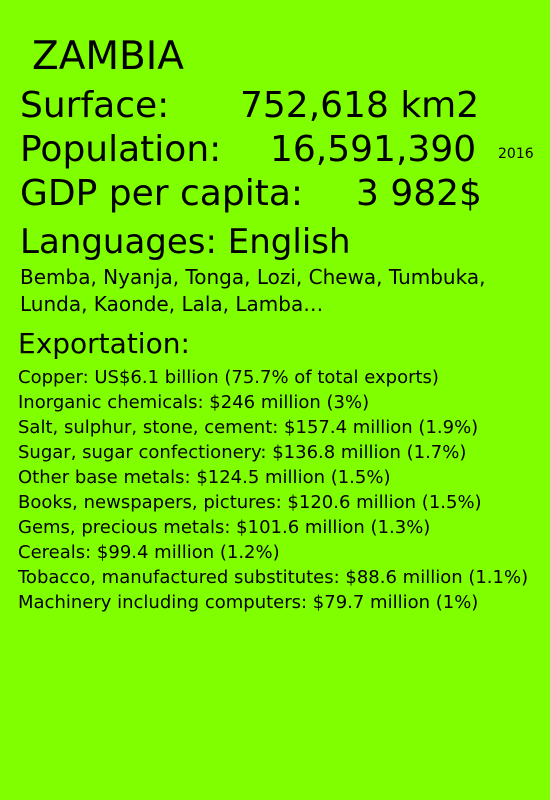 The height and width of the screenshot is (800, 550). What do you see at coordinates (121, 149) in the screenshot?
I see `population-label: Population:` at bounding box center [121, 149].